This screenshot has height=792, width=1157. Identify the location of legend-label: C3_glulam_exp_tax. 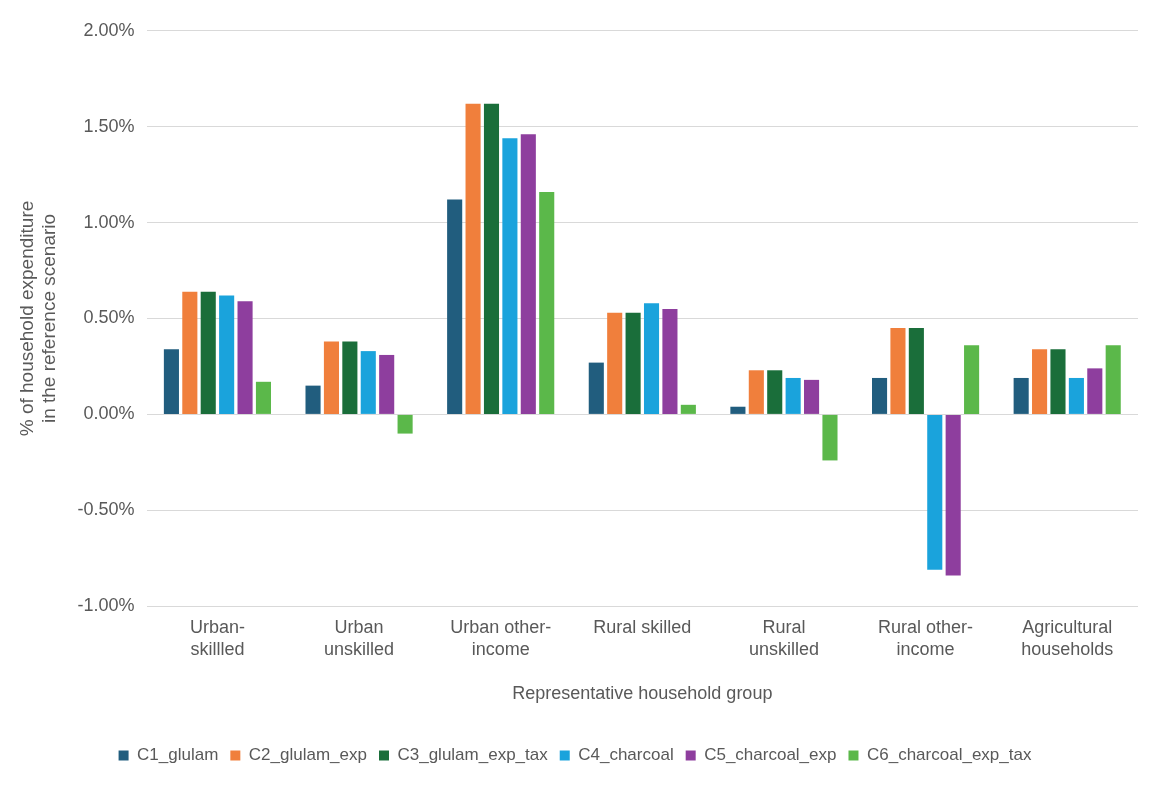
(473, 755).